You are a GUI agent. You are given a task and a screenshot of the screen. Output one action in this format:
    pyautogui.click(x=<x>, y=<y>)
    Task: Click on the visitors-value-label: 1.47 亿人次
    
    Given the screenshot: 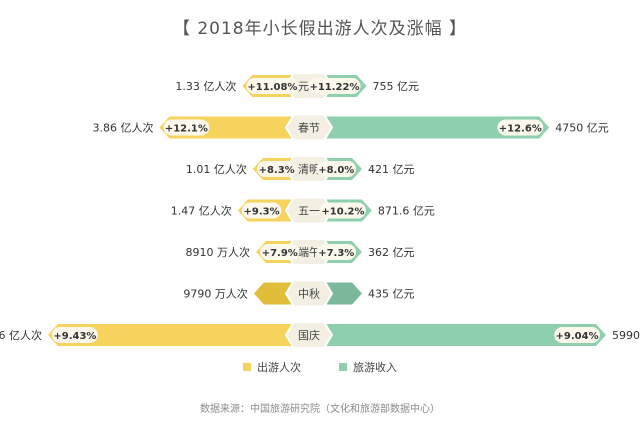 What is the action you would take?
    pyautogui.click(x=201, y=211)
    